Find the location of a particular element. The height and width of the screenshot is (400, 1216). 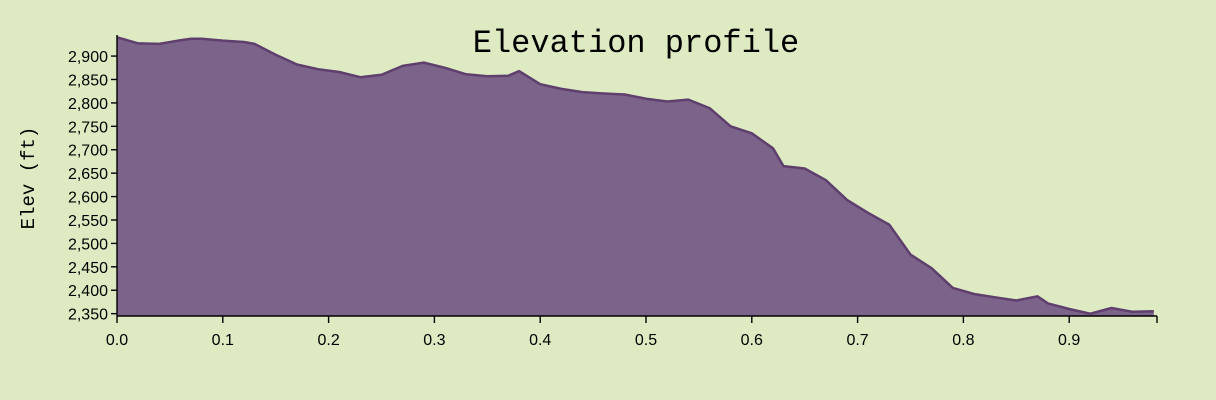

y-axis-label: Elev (ft) is located at coordinates (29, 178).